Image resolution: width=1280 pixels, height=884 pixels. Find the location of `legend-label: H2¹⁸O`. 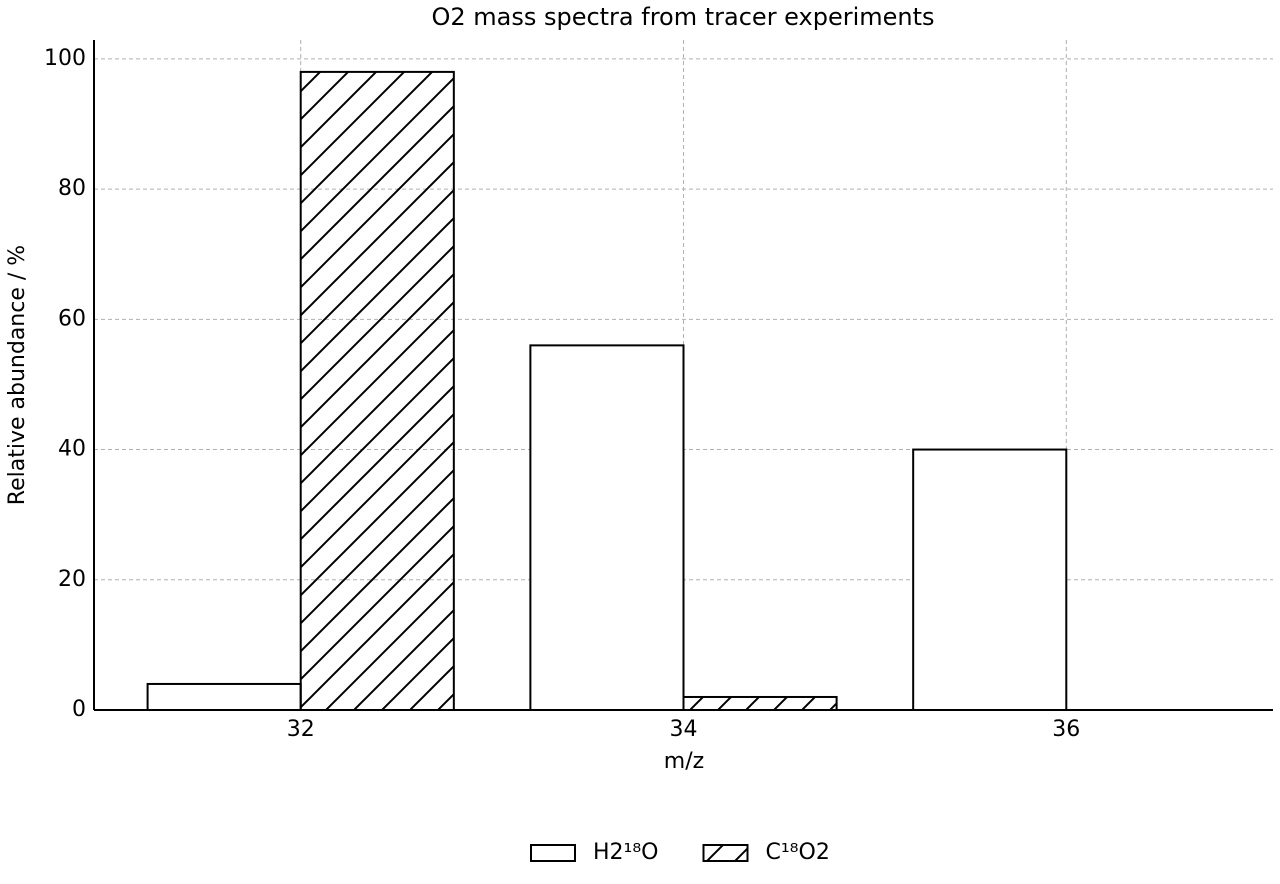

legend-label: H2¹⁸O is located at coordinates (626, 852).